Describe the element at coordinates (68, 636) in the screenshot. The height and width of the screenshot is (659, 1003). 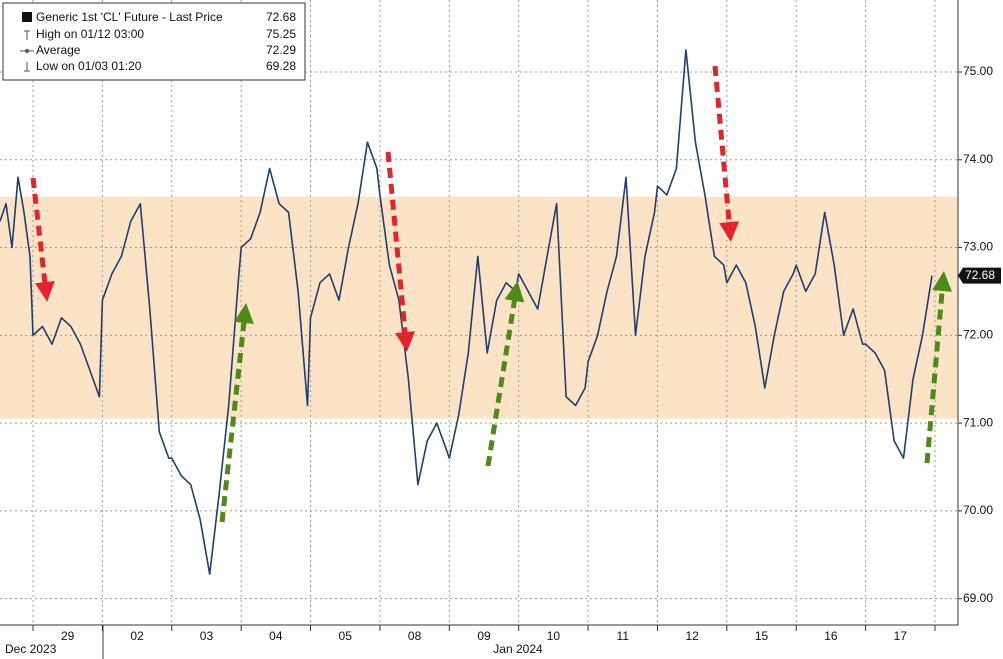
I see `x-tick-label: 29` at that location.